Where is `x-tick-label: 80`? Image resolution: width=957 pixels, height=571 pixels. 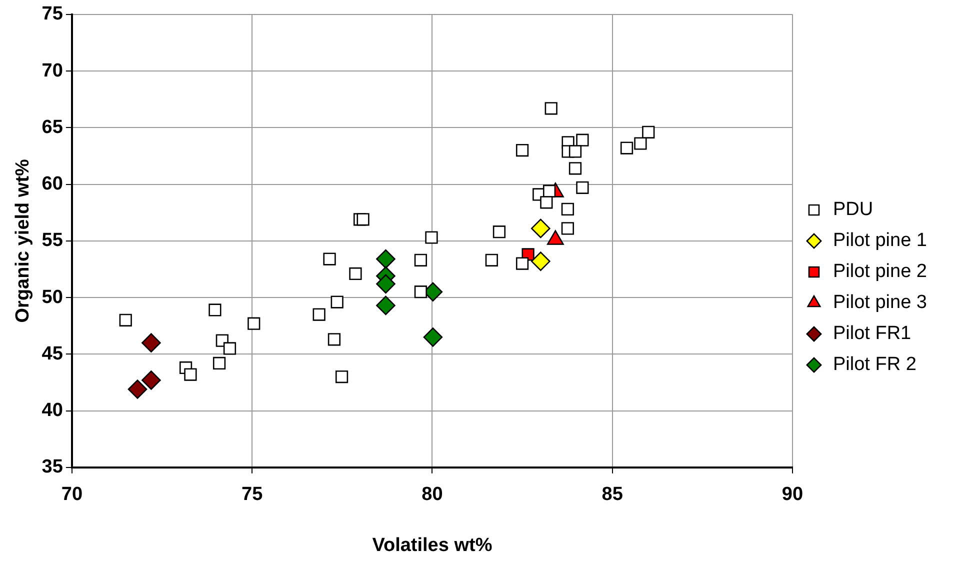
x-tick-label: 80 is located at coordinates (432, 495).